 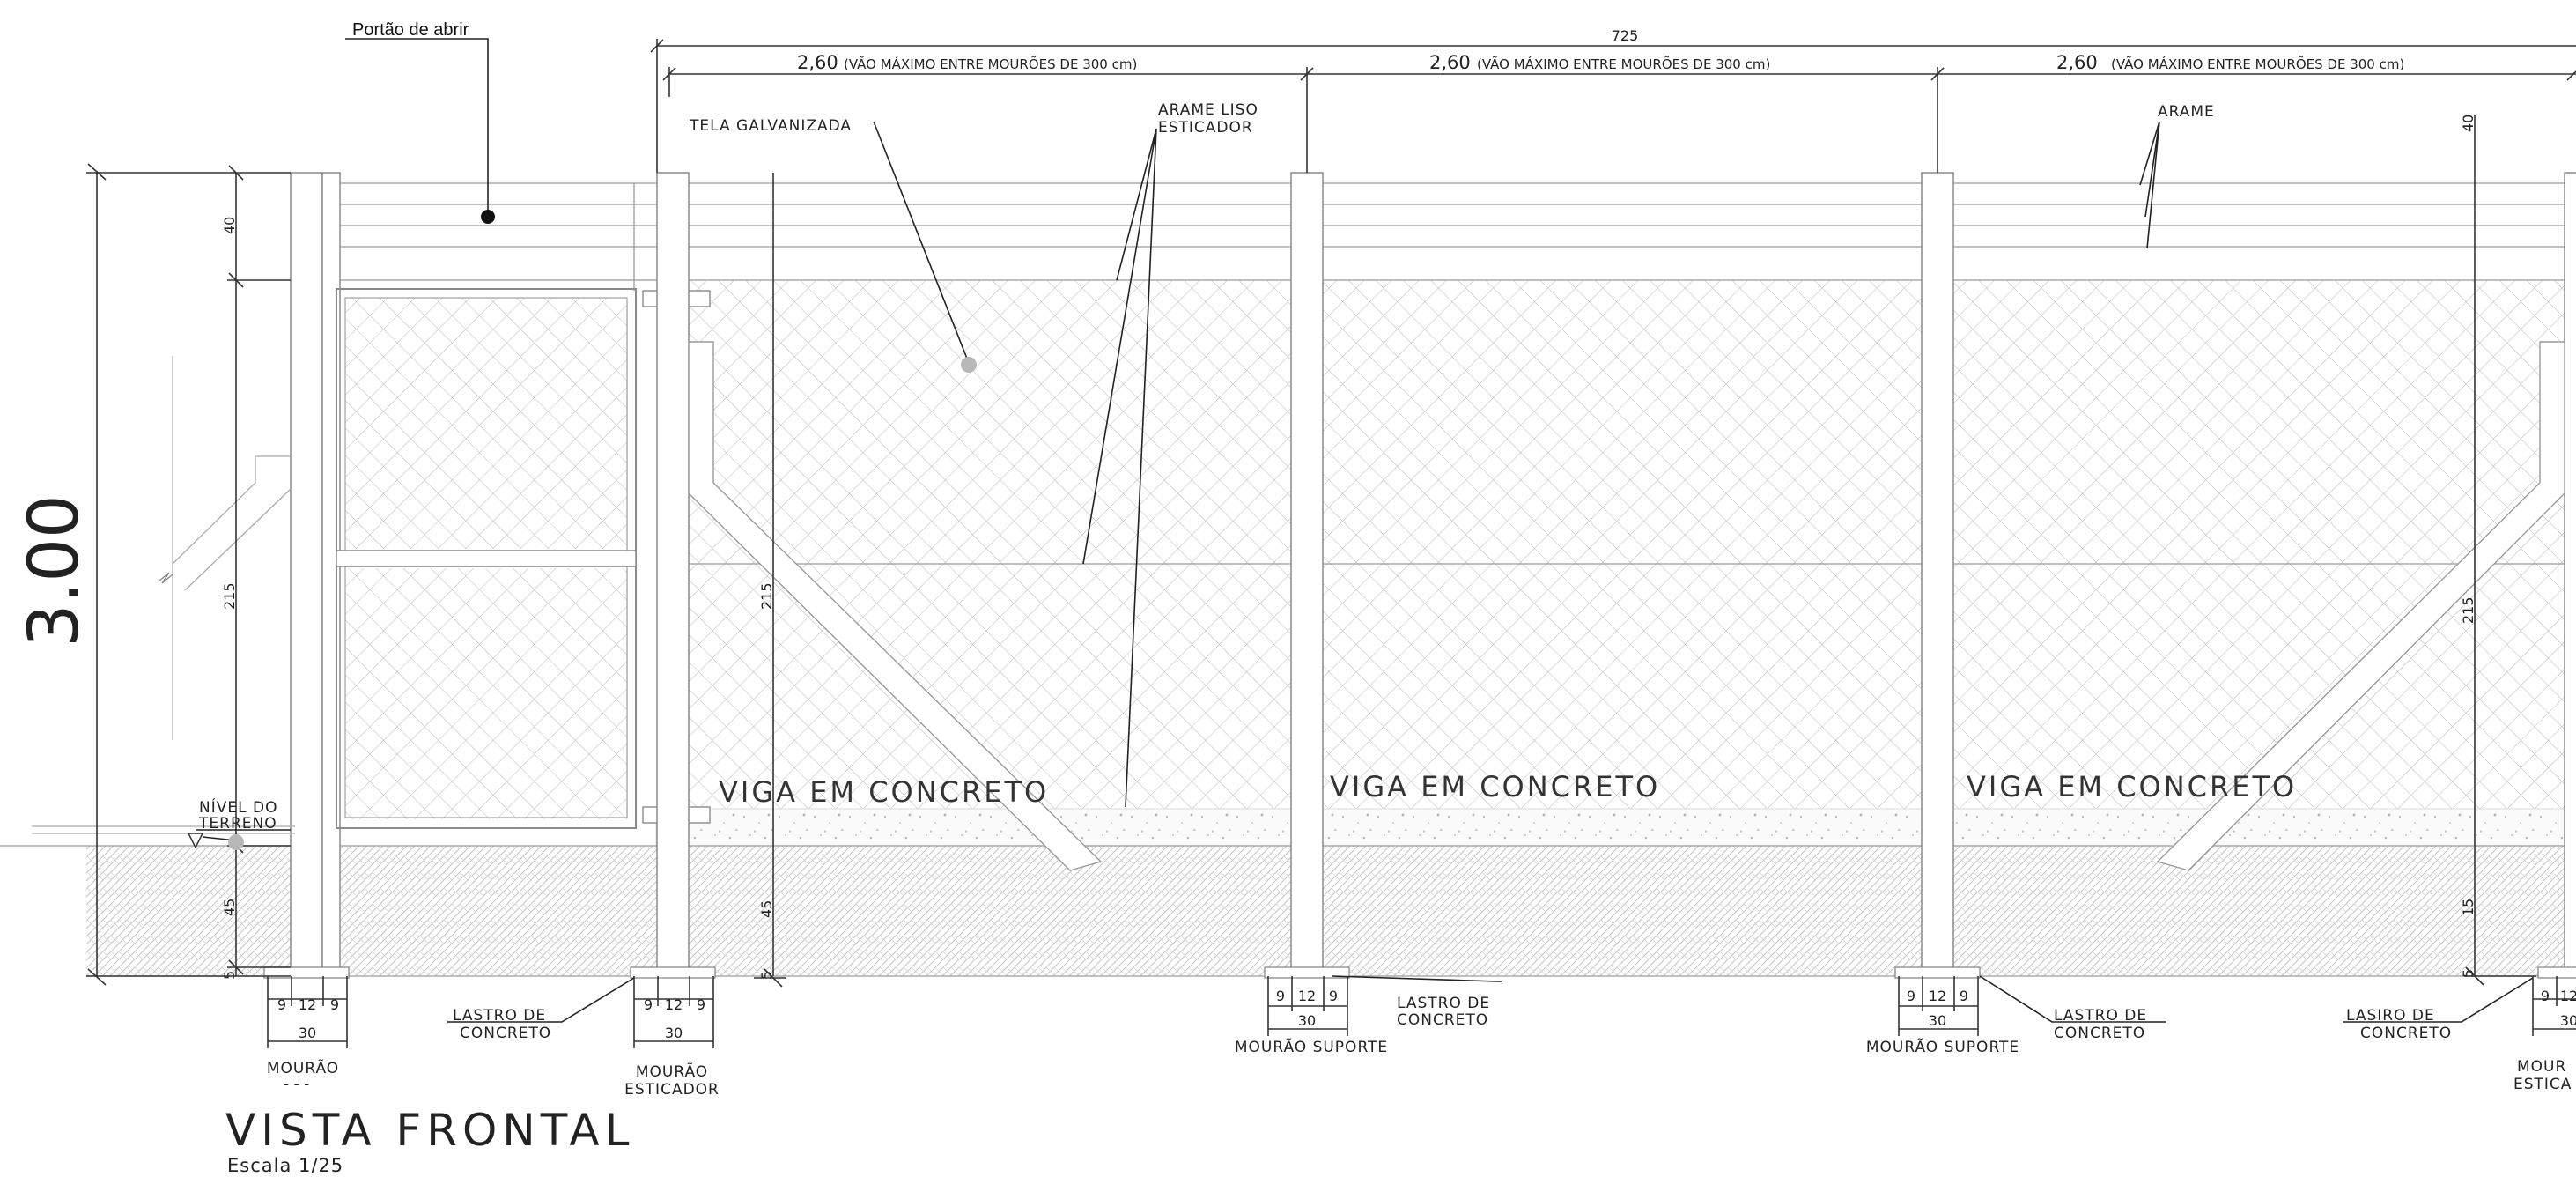 I want to click on footing-3-name: MOURÃO SUPORTE, so click(x=1311, y=1046).